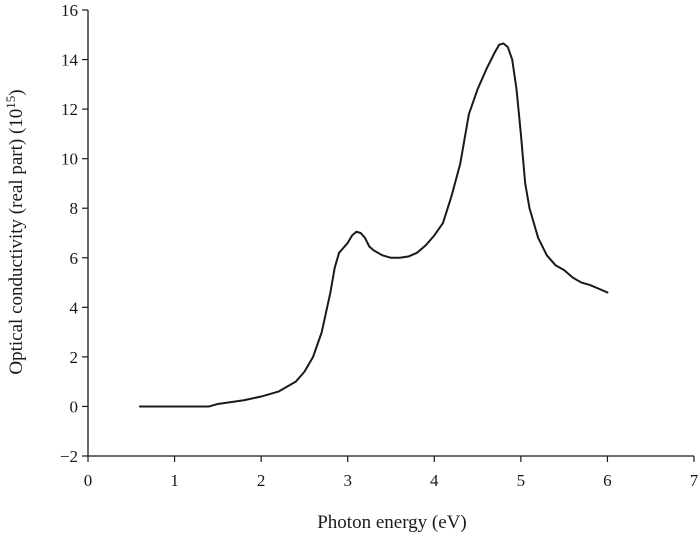 This screenshot has width=700, height=540. Describe the element at coordinates (607, 480) in the screenshot. I see `x-tick-label: 6` at that location.